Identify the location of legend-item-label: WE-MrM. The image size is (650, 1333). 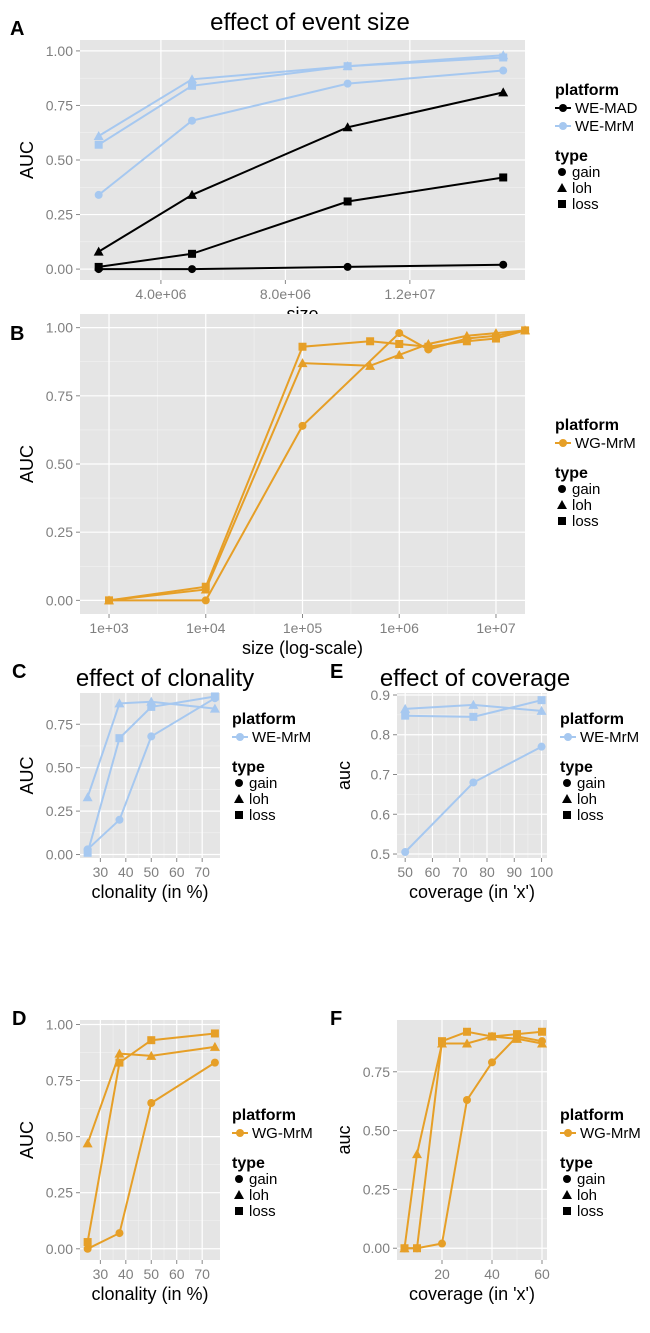
(604, 126).